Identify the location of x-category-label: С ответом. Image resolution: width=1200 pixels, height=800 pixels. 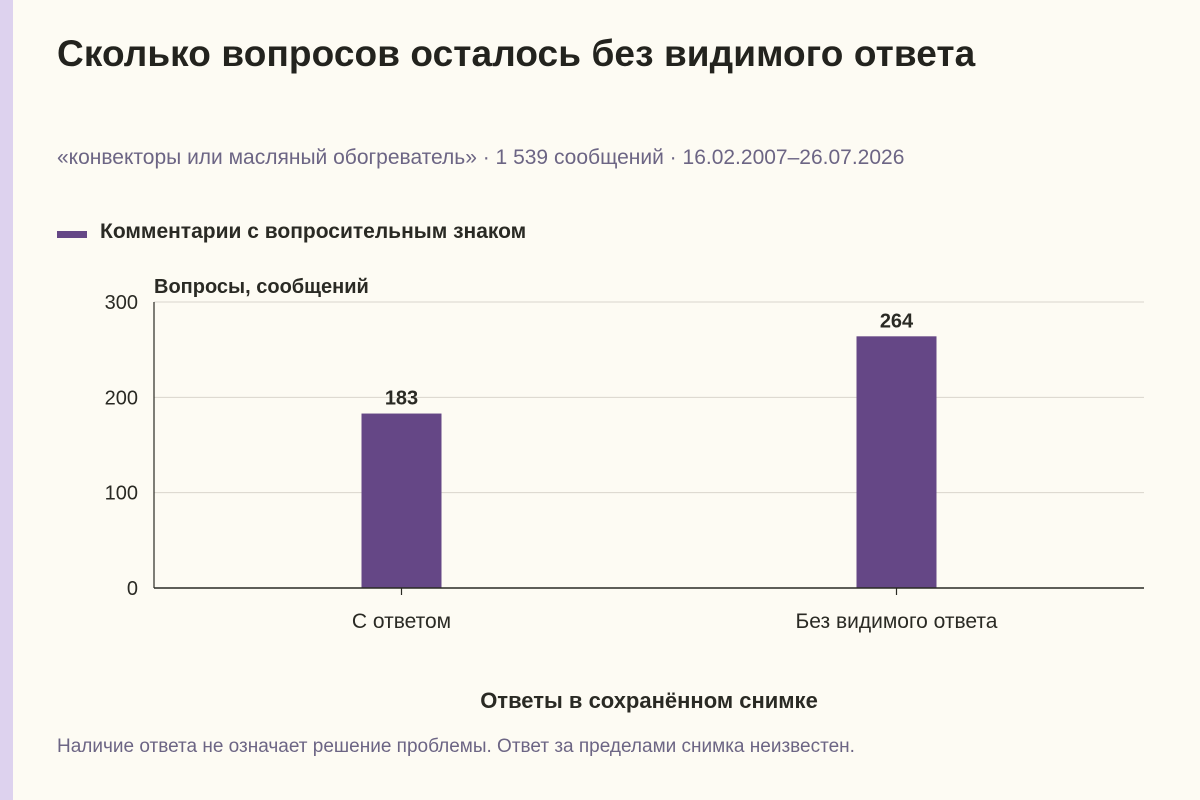
(401, 621).